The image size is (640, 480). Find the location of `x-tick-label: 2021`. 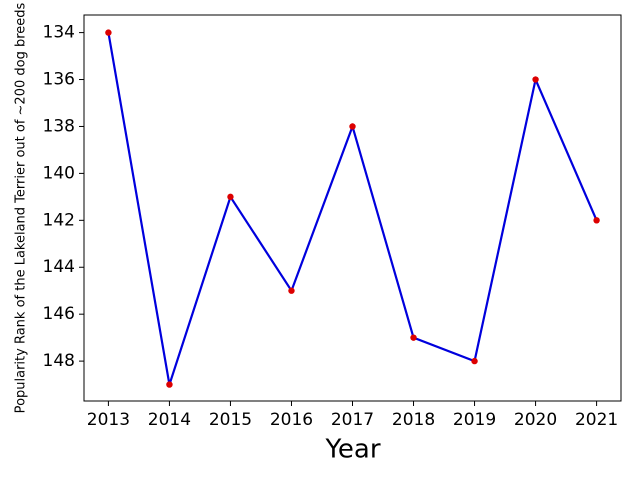

x-tick-label: 2021 is located at coordinates (596, 420).